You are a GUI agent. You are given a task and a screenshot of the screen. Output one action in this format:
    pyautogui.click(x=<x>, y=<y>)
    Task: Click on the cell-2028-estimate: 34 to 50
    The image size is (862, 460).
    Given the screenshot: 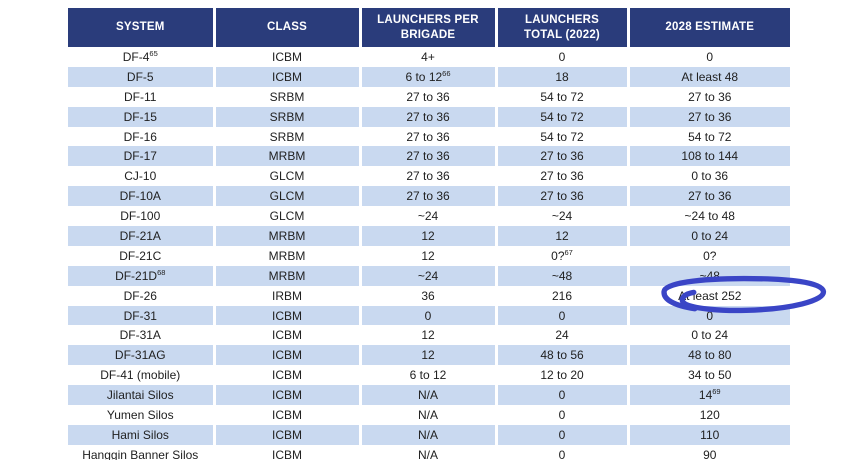 What is the action you would take?
    pyautogui.click(x=709, y=375)
    